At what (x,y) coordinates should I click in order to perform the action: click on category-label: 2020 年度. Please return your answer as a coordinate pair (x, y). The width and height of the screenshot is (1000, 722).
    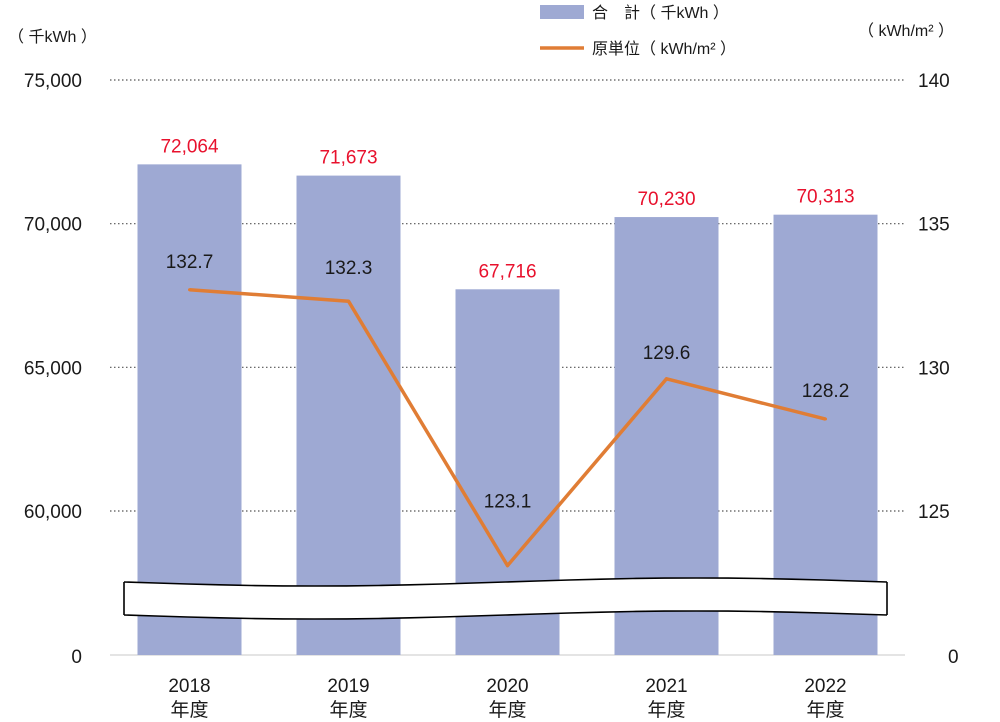
    Looking at the image, I should click on (507, 698).